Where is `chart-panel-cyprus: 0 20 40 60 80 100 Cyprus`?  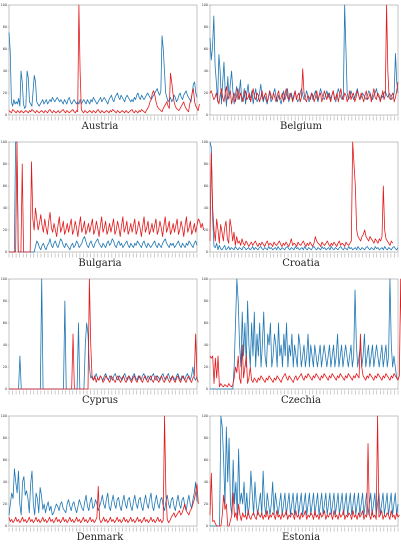
chart-panel-cyprus: 0 20 40 60 80 100 Cyprus is located at coordinates (100, 342).